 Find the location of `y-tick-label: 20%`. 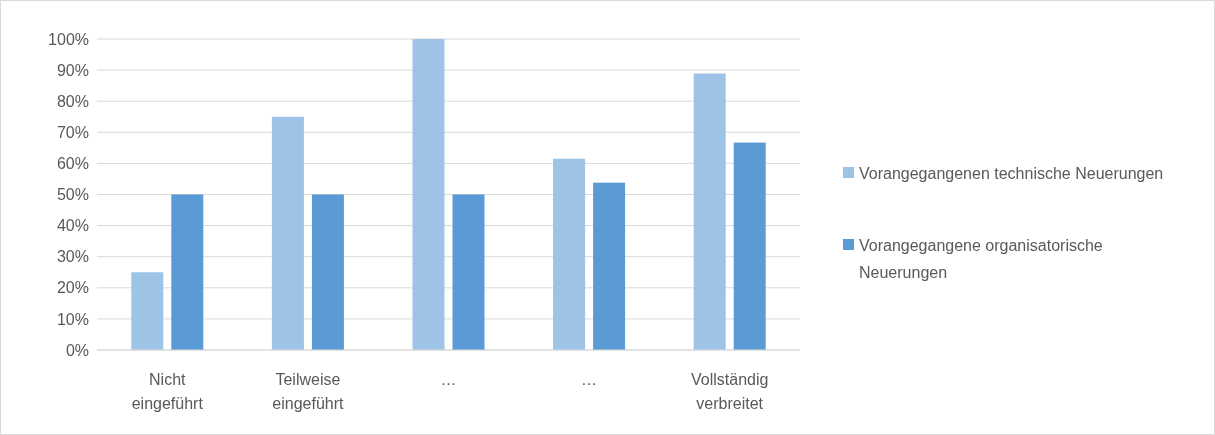

y-tick-label: 20% is located at coordinates (72, 288).